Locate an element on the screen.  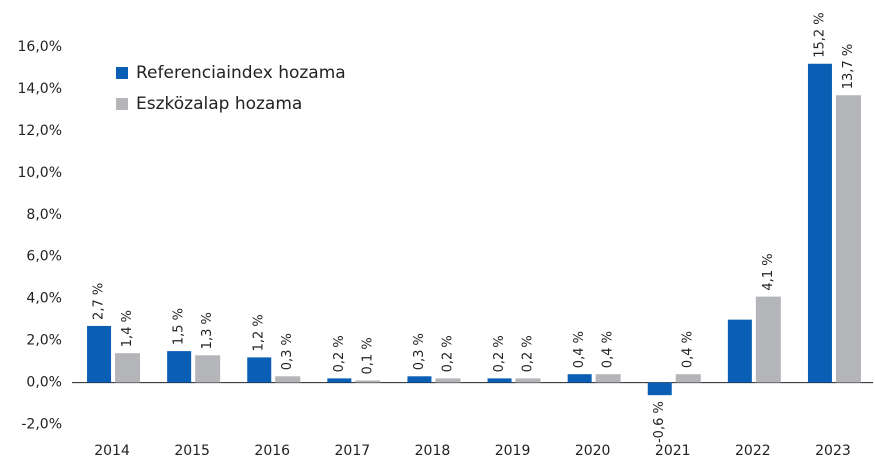
x-tick-label: 2015 is located at coordinates (192, 450).